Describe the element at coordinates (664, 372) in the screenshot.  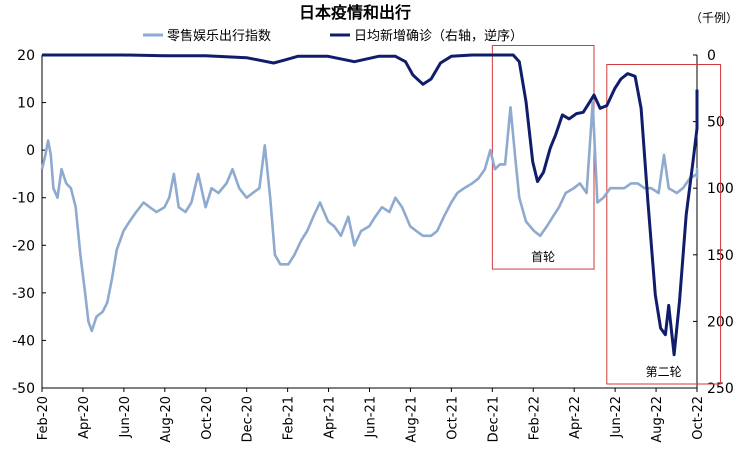
I see `annotation-label-2: 第二轮` at that location.